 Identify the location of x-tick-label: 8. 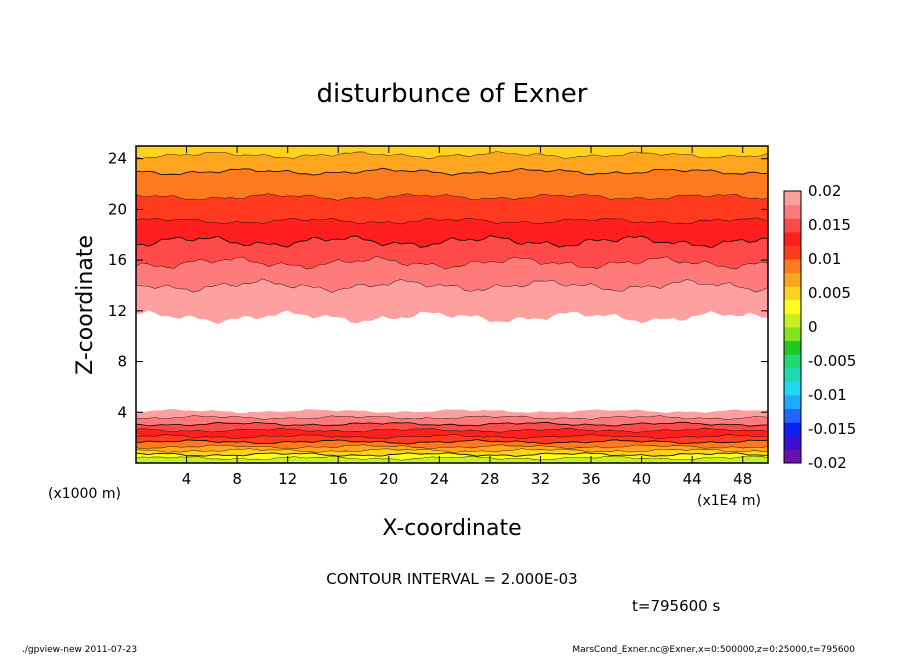
(237, 479).